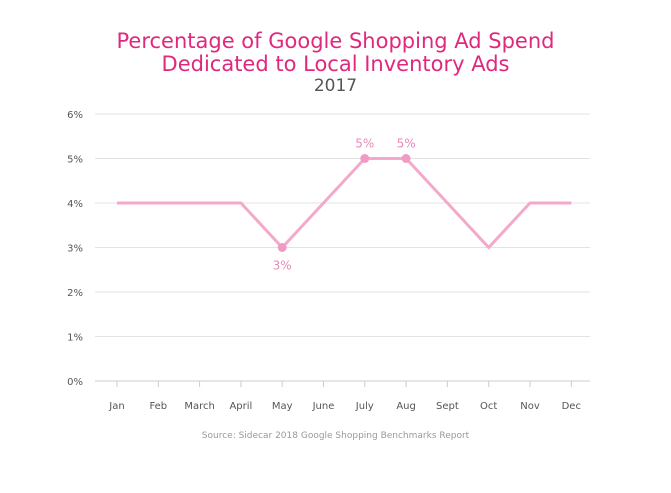 This screenshot has height=493, width=671. I want to click on y-tick-label: 5%, so click(75, 160).